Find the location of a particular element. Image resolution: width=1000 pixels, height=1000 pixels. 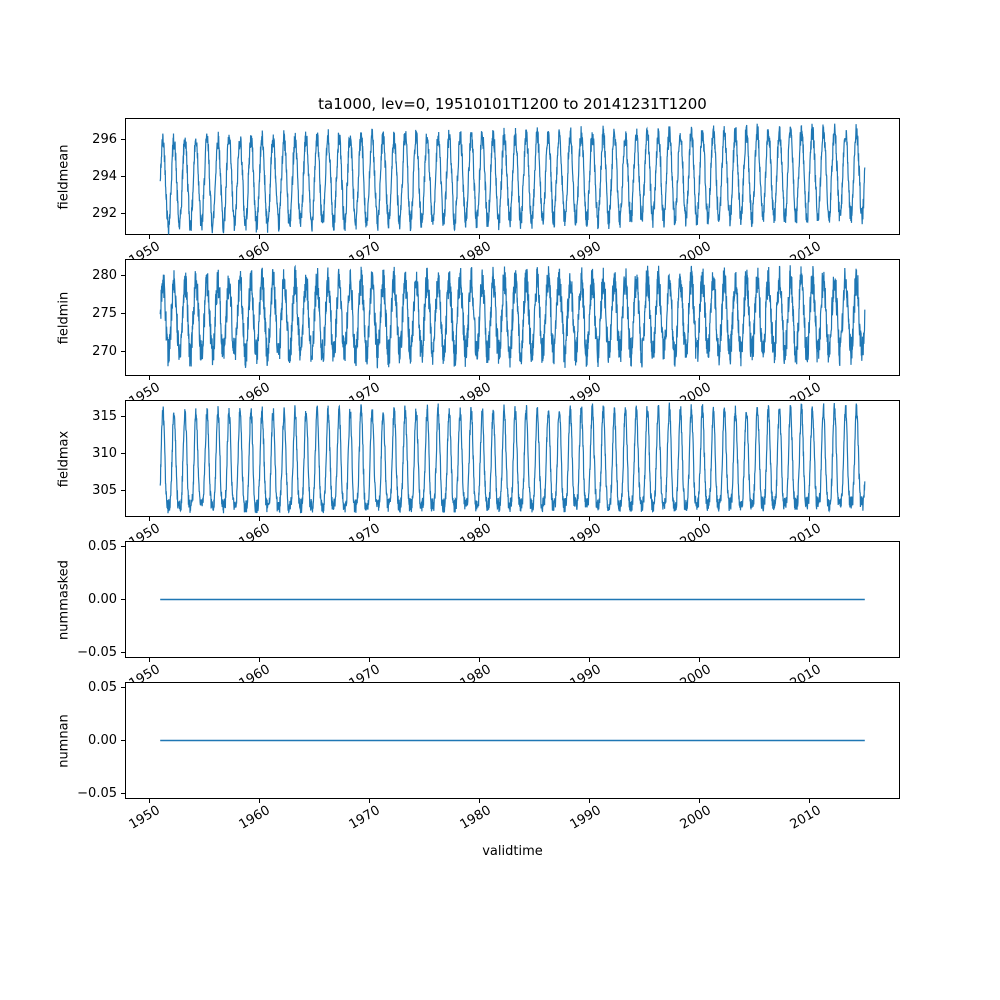

x-axis-label: validtime is located at coordinates (512, 851).